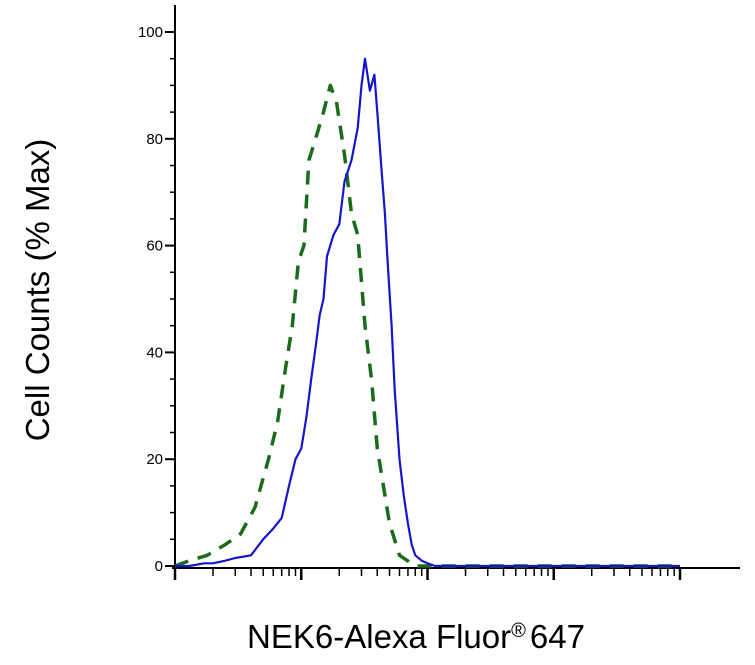  I want to click on y-tick-label: 0, so click(159, 566).